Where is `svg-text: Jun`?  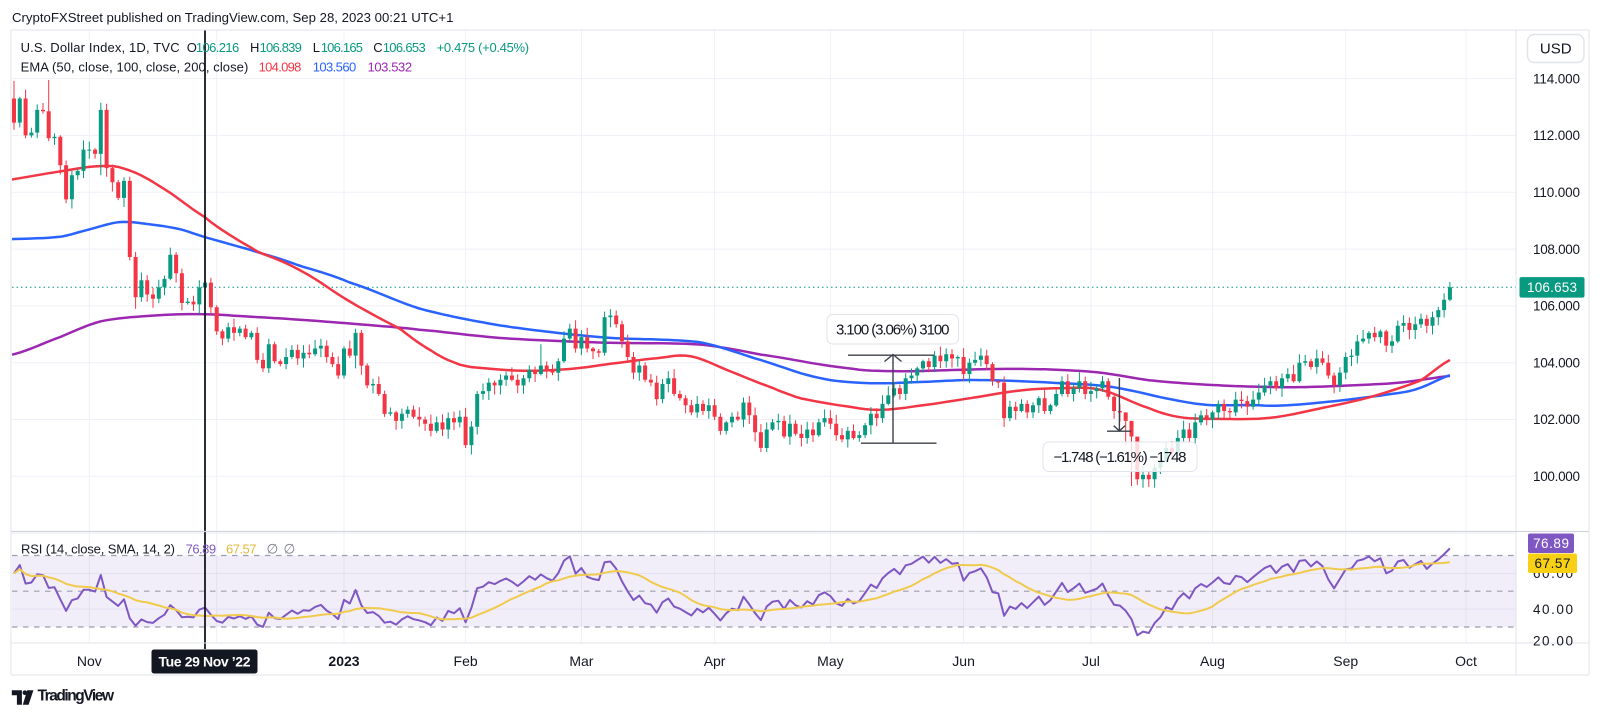 svg-text: Jun is located at coordinates (963, 661).